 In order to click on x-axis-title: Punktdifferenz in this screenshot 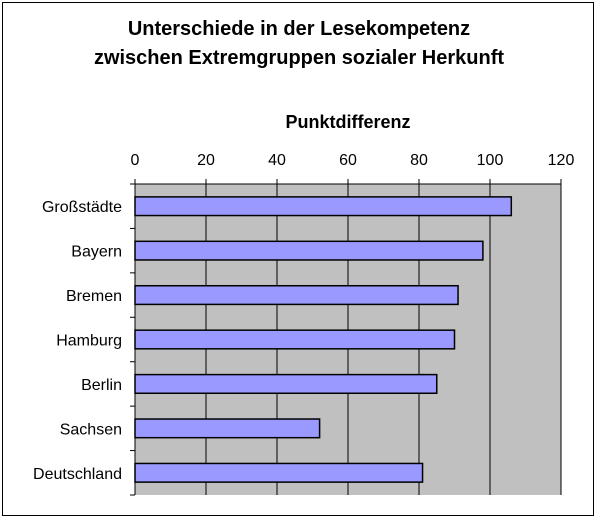, I will do `click(348, 122)`.